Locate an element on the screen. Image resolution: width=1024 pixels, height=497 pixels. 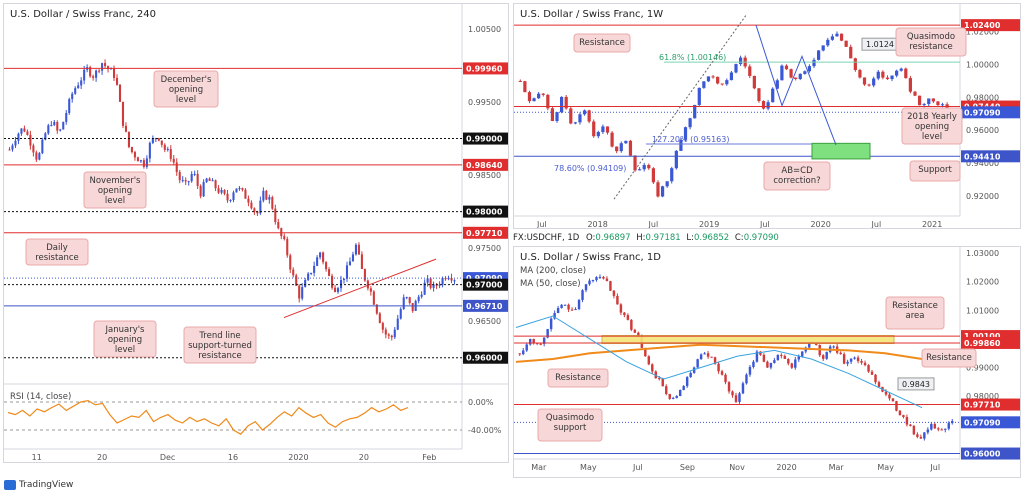
tradingview-brand: TradingView is located at coordinates (38, 485).